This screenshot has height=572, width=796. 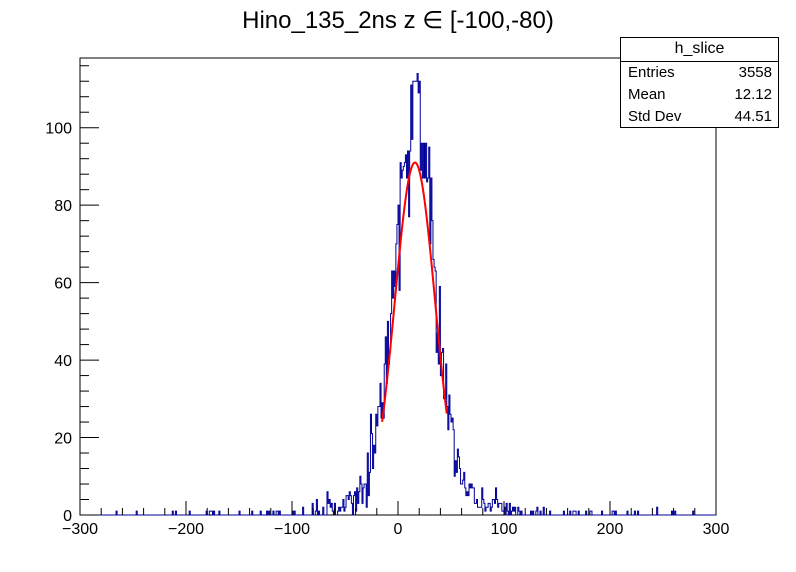 What do you see at coordinates (753, 94) in the screenshot?
I see `stats-value: 12.12` at bounding box center [753, 94].